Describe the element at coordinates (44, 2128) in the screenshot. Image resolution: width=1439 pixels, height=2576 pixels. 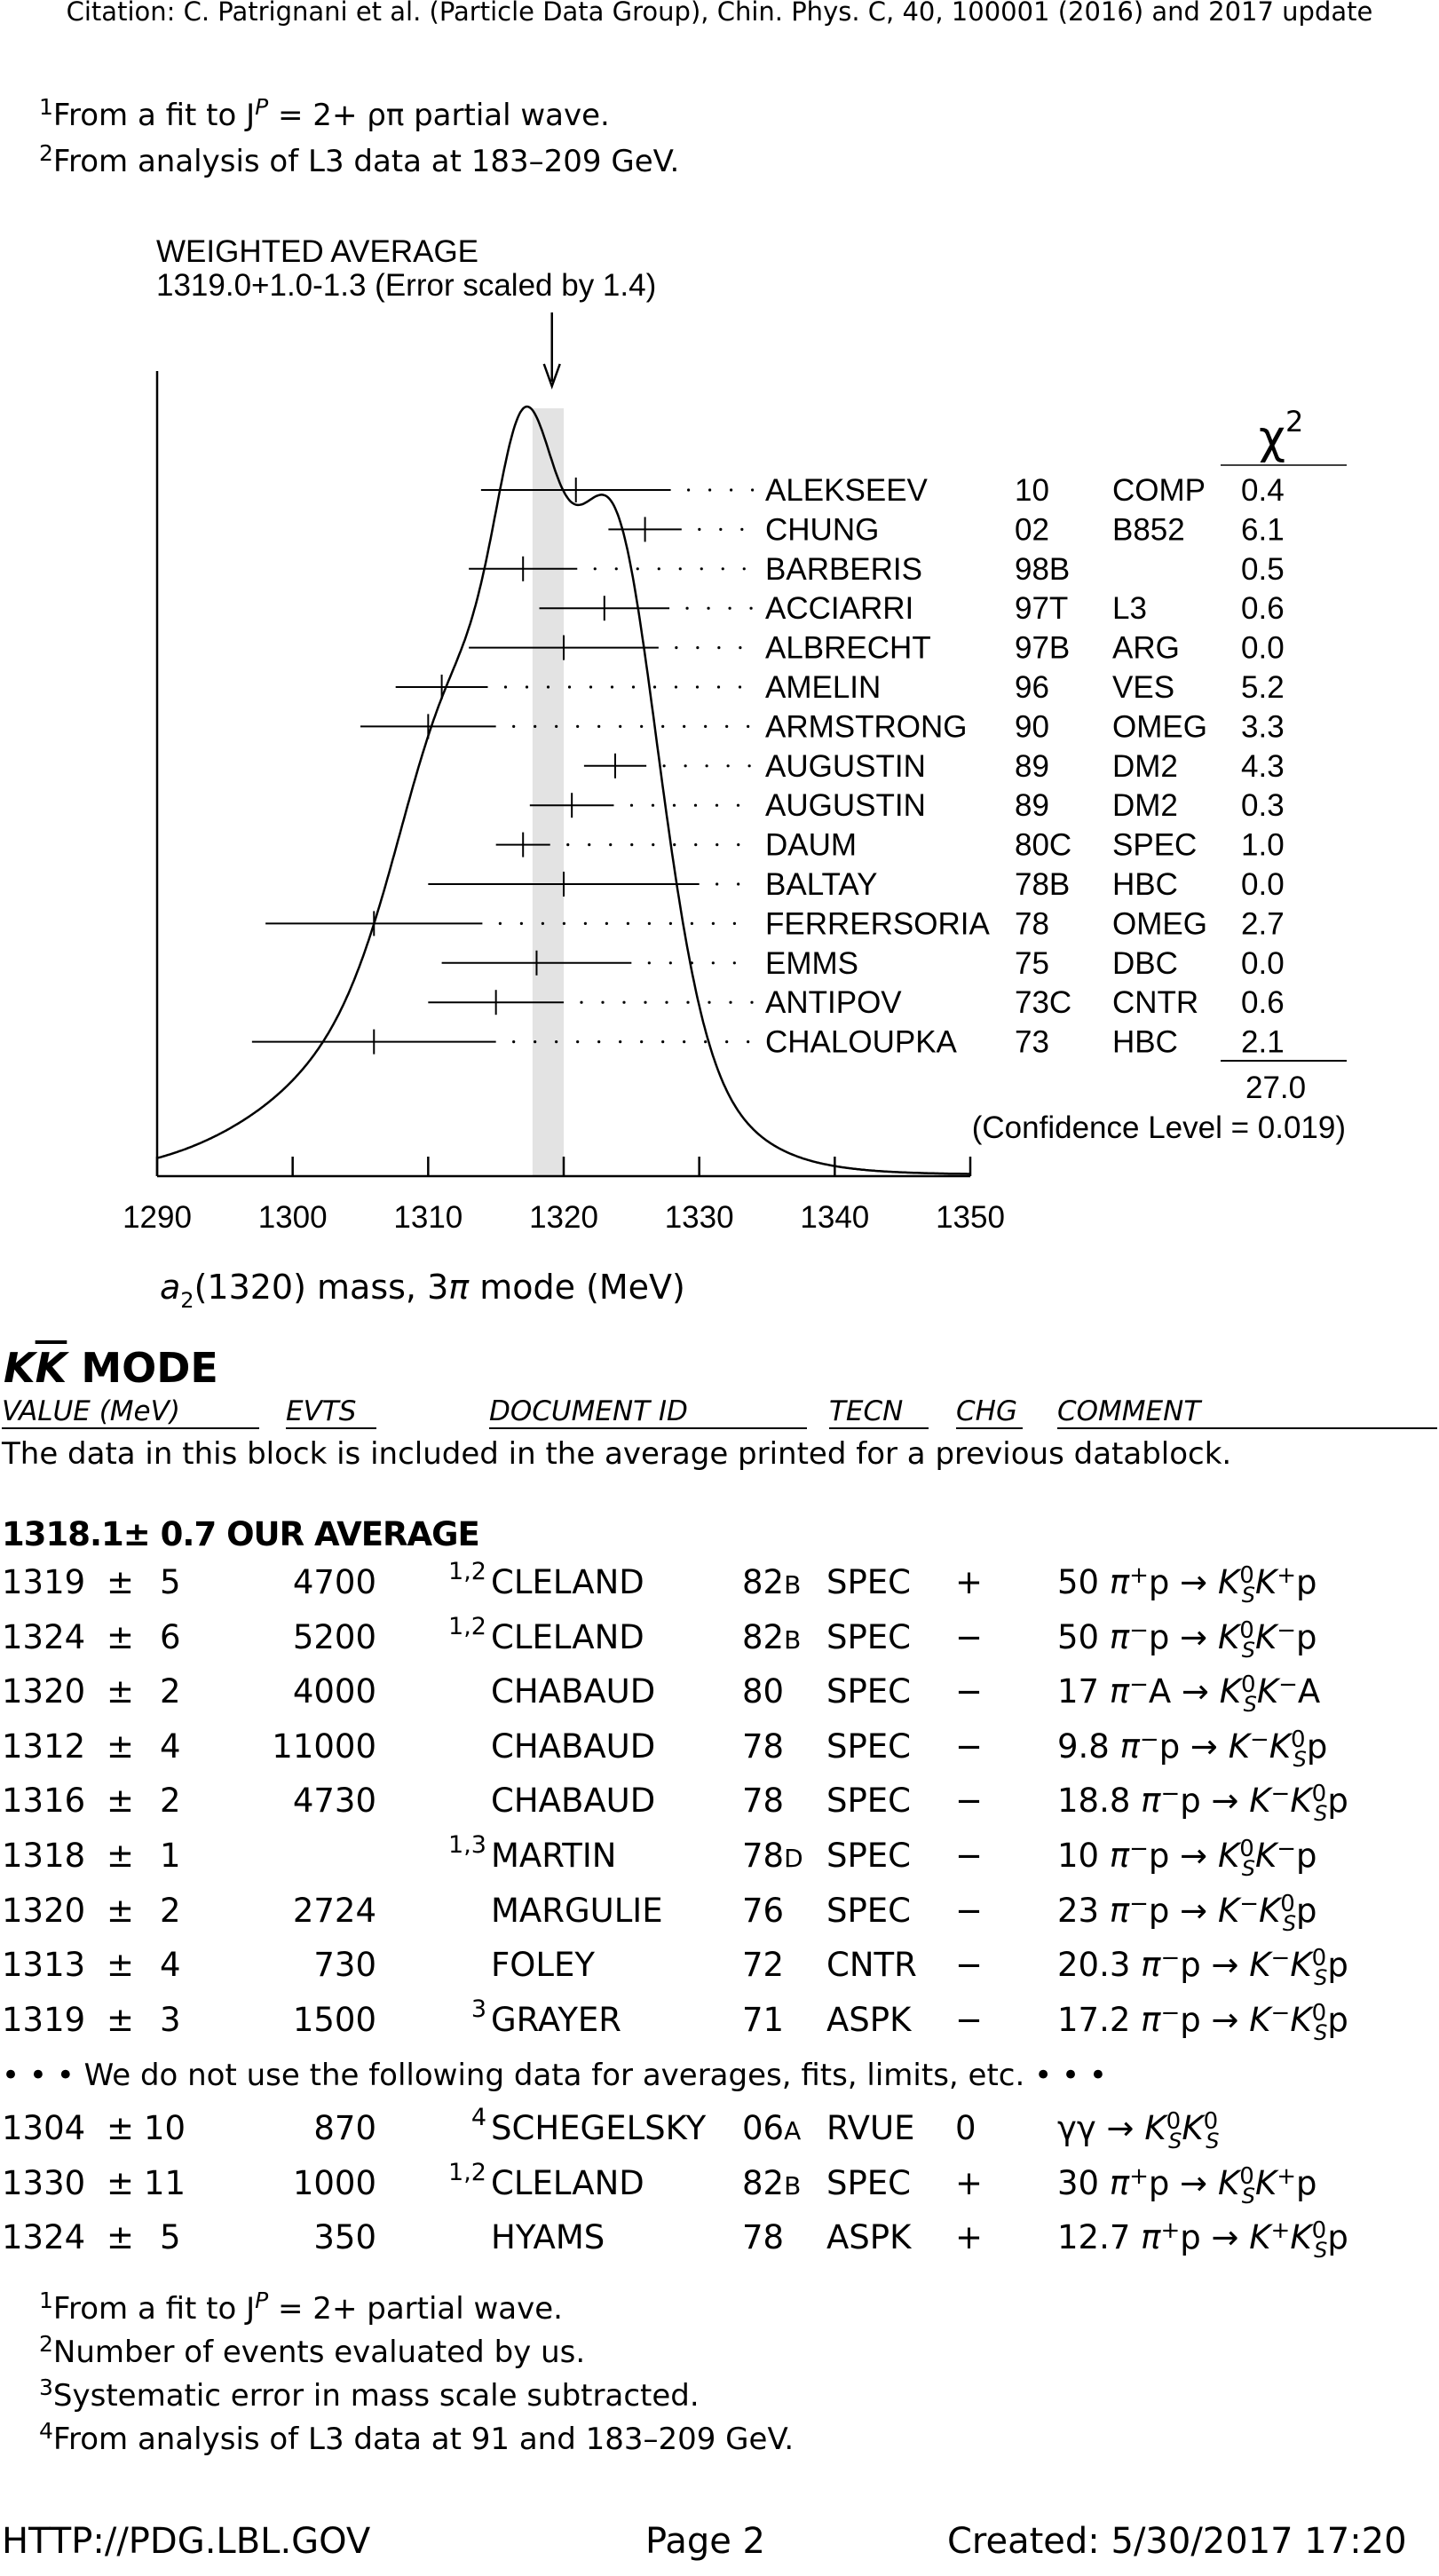
I see `row-value: 1304` at that location.